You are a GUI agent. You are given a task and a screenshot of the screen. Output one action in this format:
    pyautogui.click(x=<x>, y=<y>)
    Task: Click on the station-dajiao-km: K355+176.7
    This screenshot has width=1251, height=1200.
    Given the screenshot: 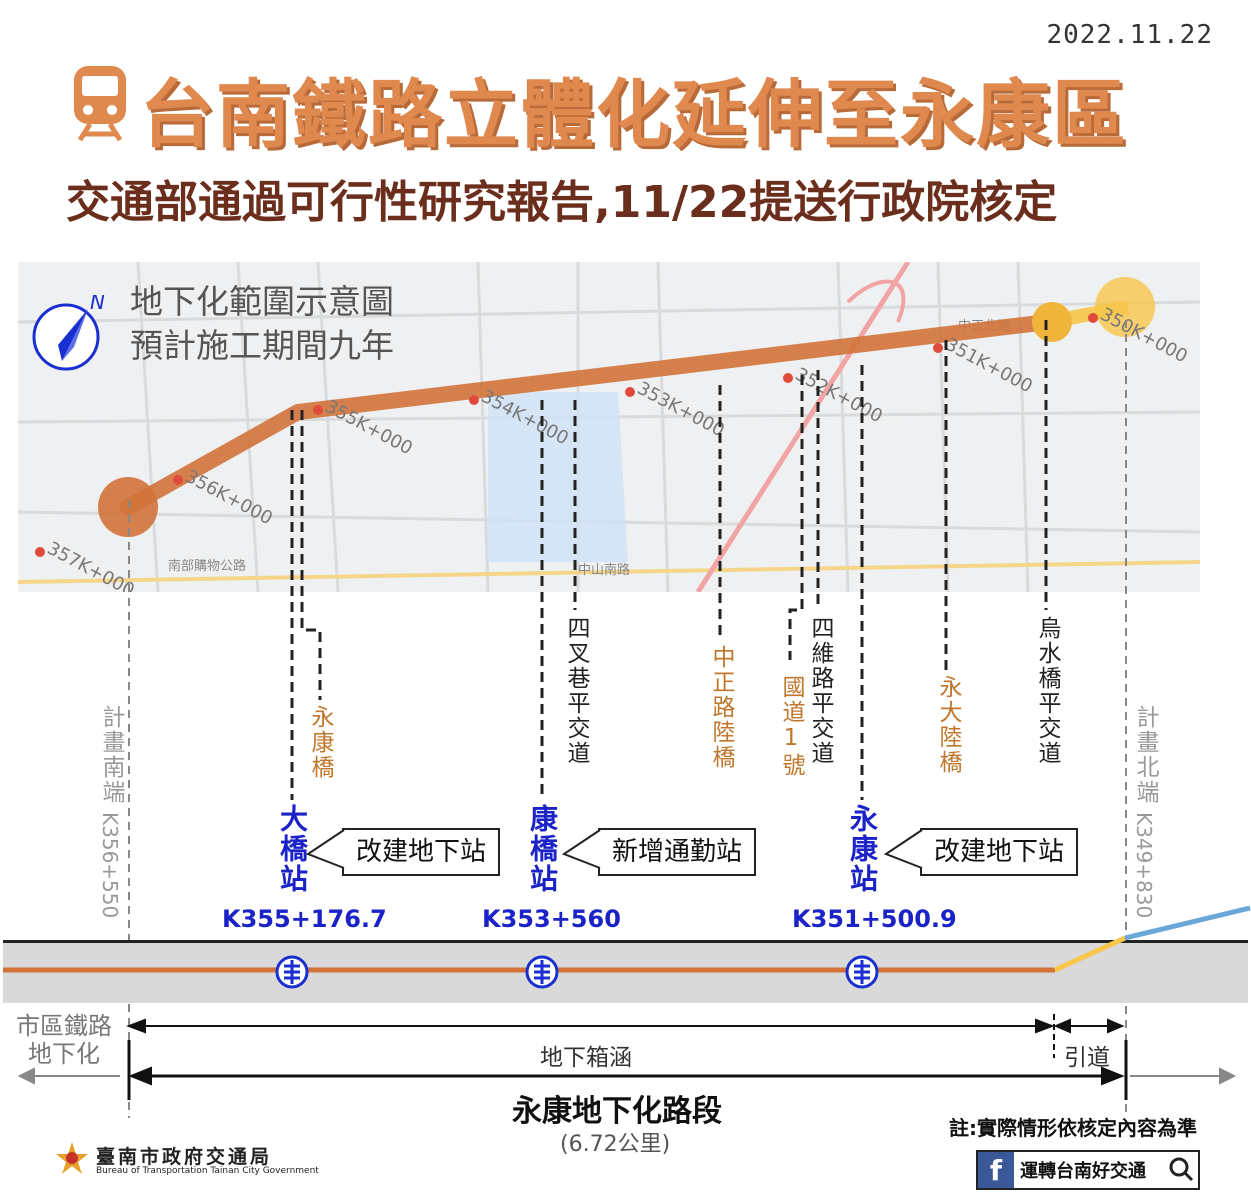 What is the action you would take?
    pyautogui.click(x=304, y=919)
    